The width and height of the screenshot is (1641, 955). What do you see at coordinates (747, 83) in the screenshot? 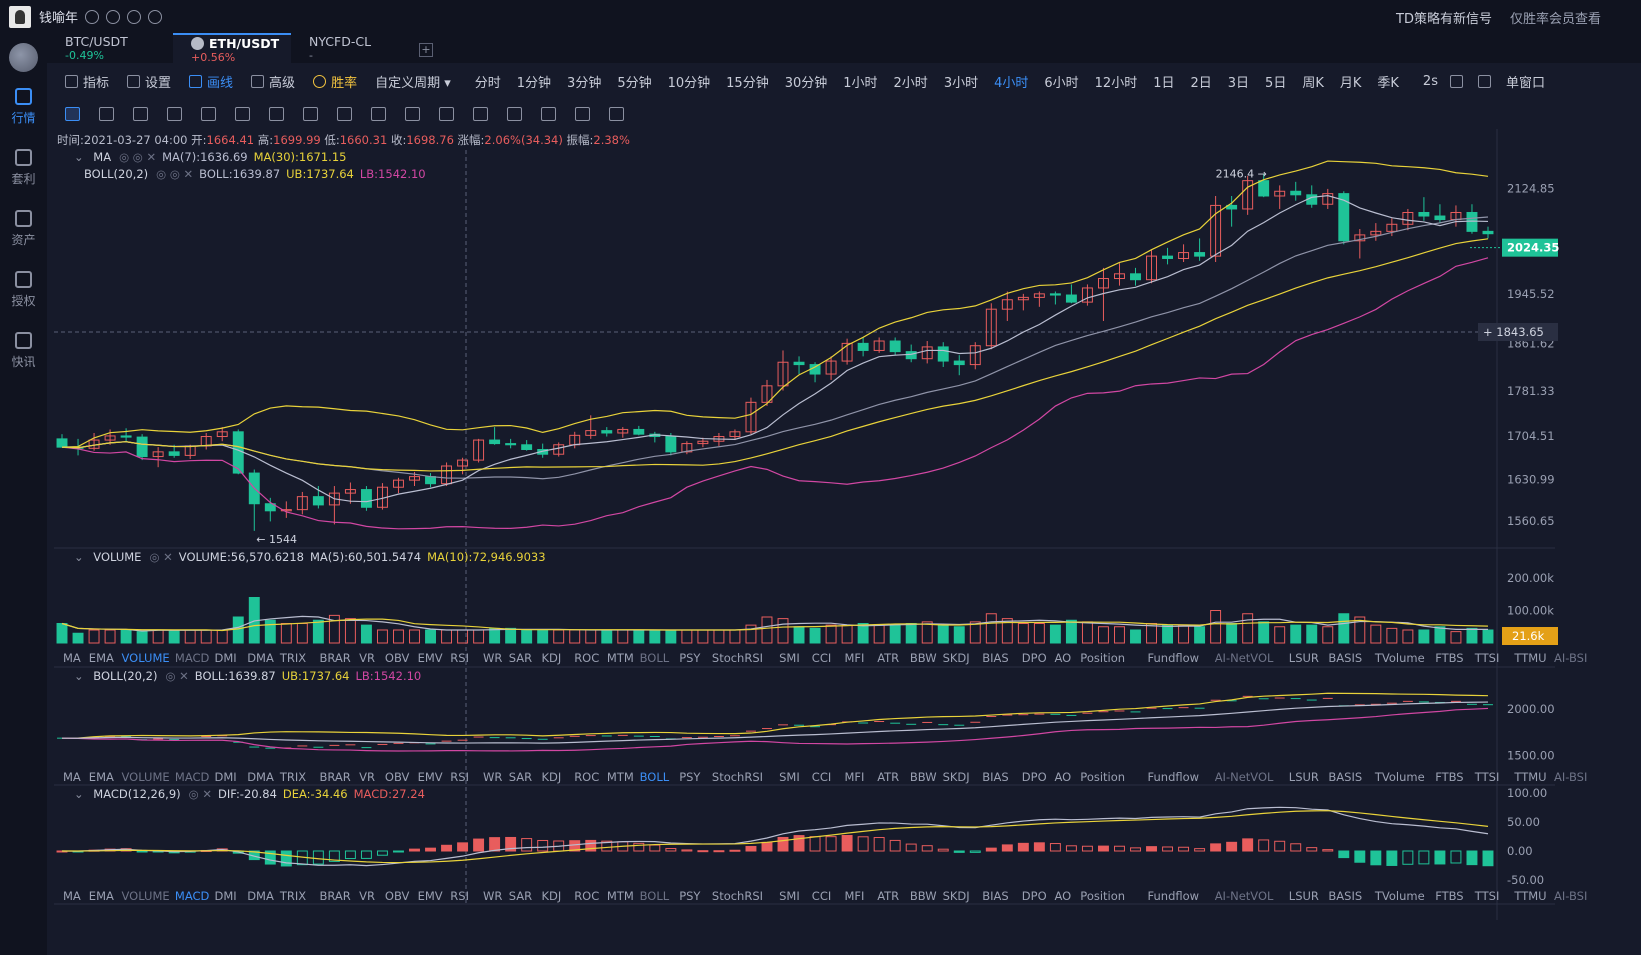
I see `timeframe-5: 15分钟` at bounding box center [747, 83].